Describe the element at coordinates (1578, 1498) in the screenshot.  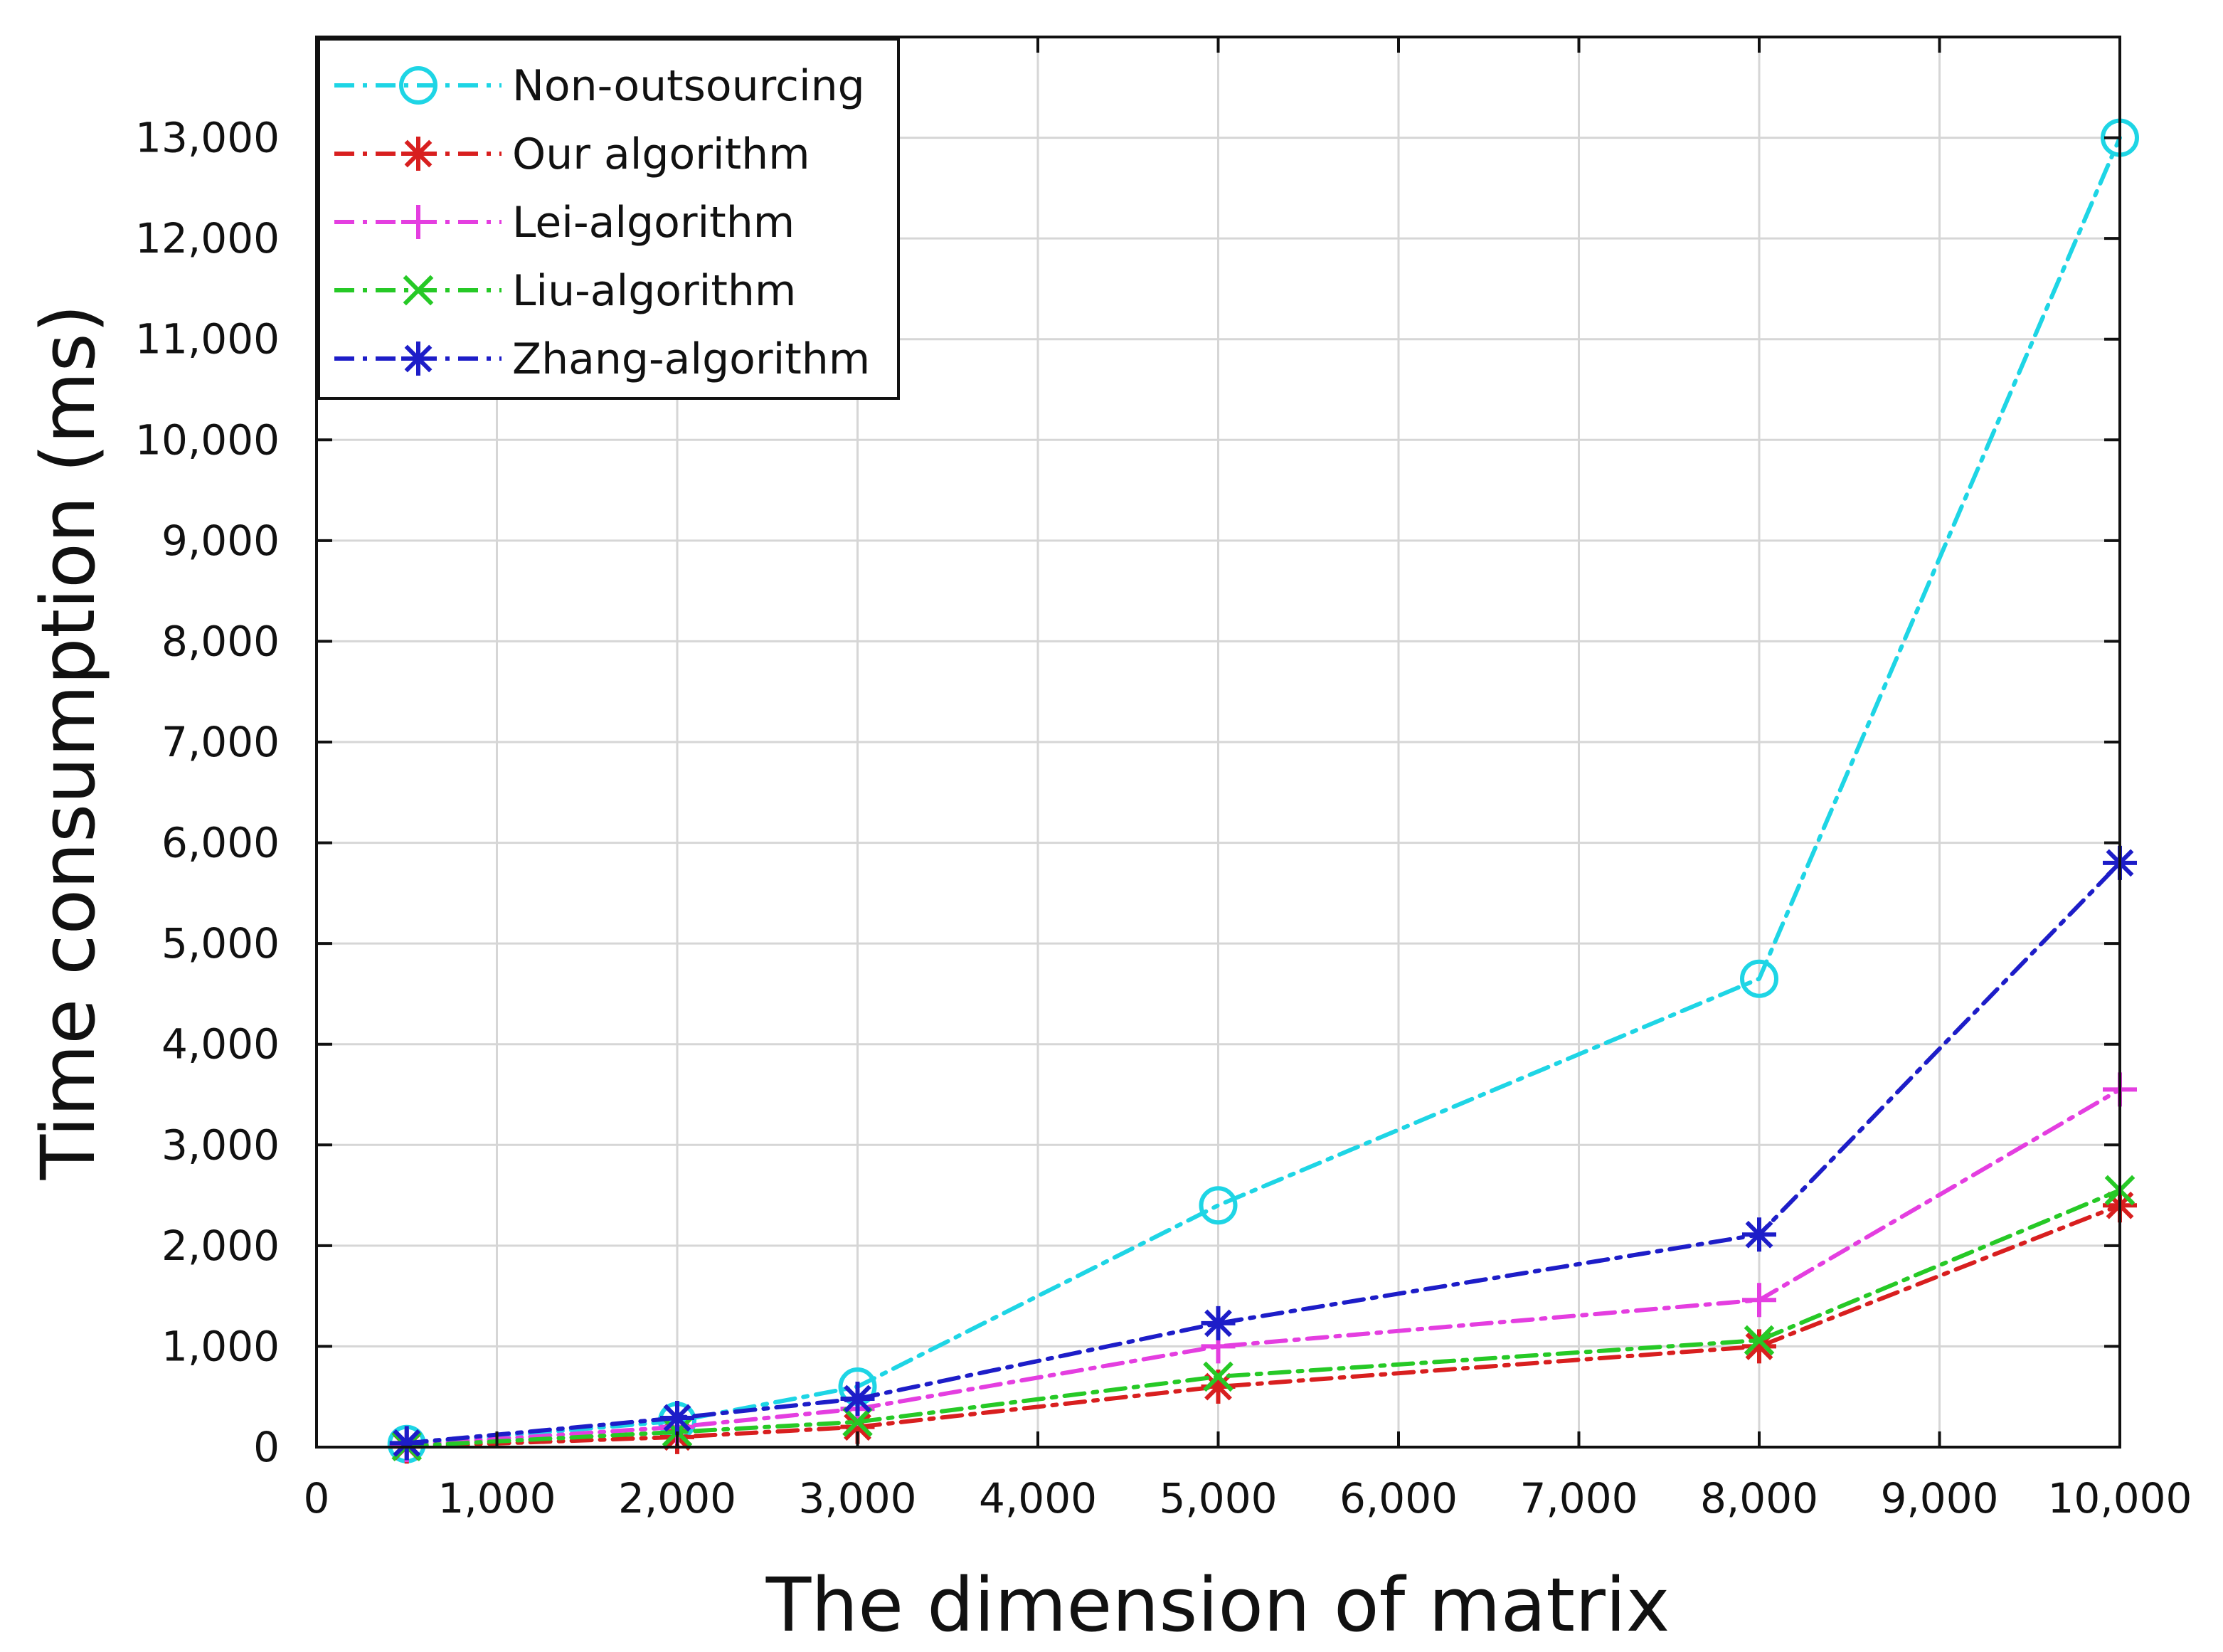
I see `x-tick-label: 7,000` at that location.